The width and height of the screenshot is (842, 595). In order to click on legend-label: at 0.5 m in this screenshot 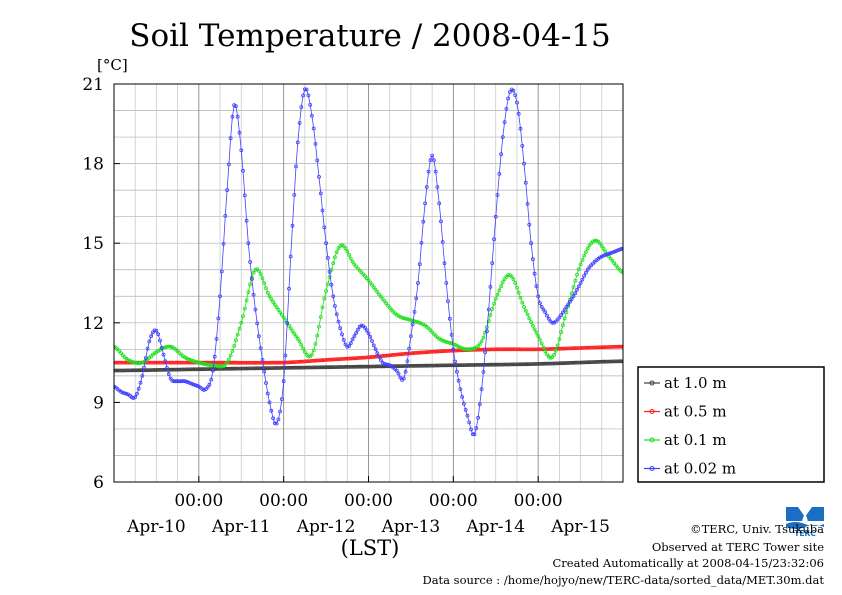, I will do `click(695, 412)`.